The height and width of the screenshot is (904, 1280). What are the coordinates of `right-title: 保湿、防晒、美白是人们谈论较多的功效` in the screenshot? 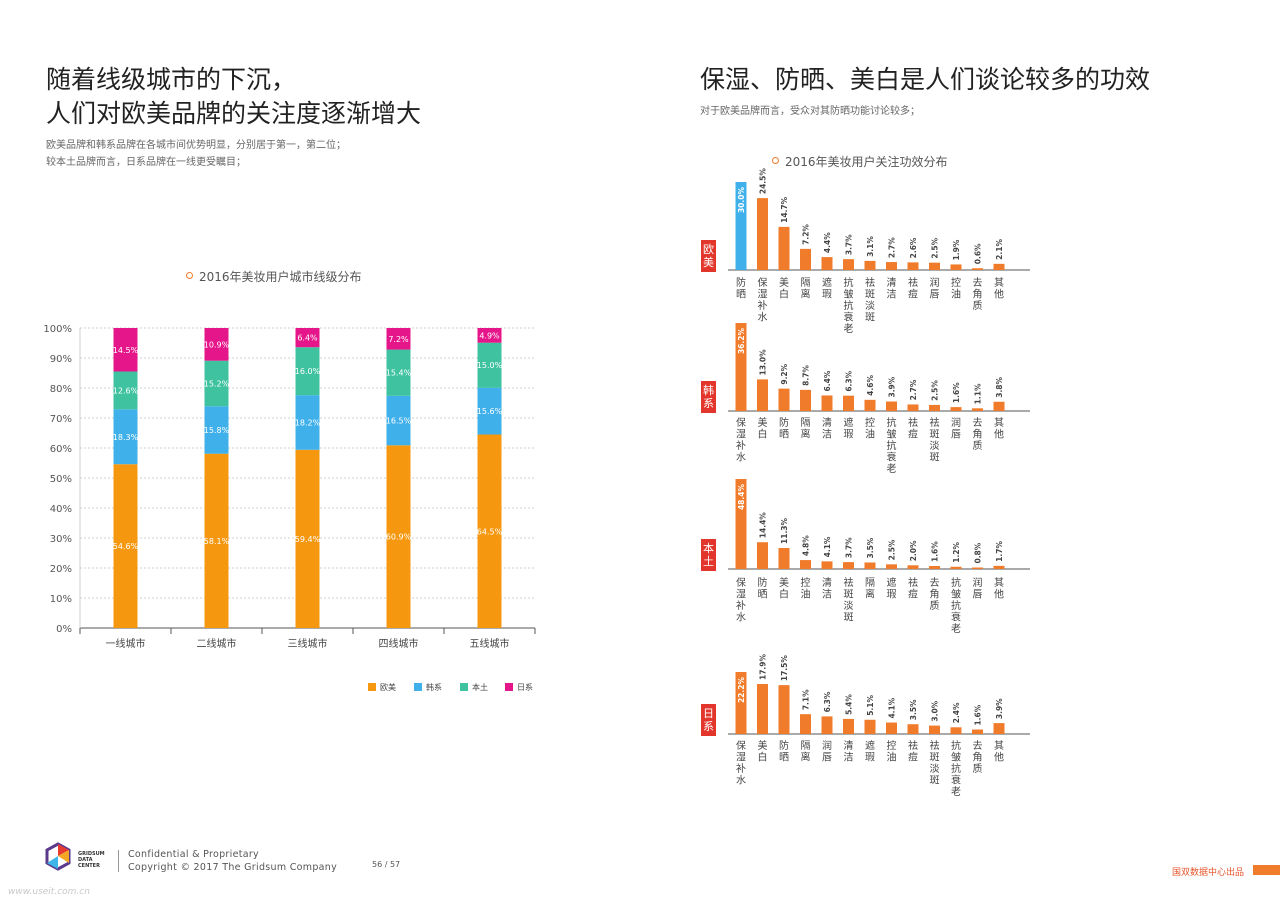 It's located at (925, 79).